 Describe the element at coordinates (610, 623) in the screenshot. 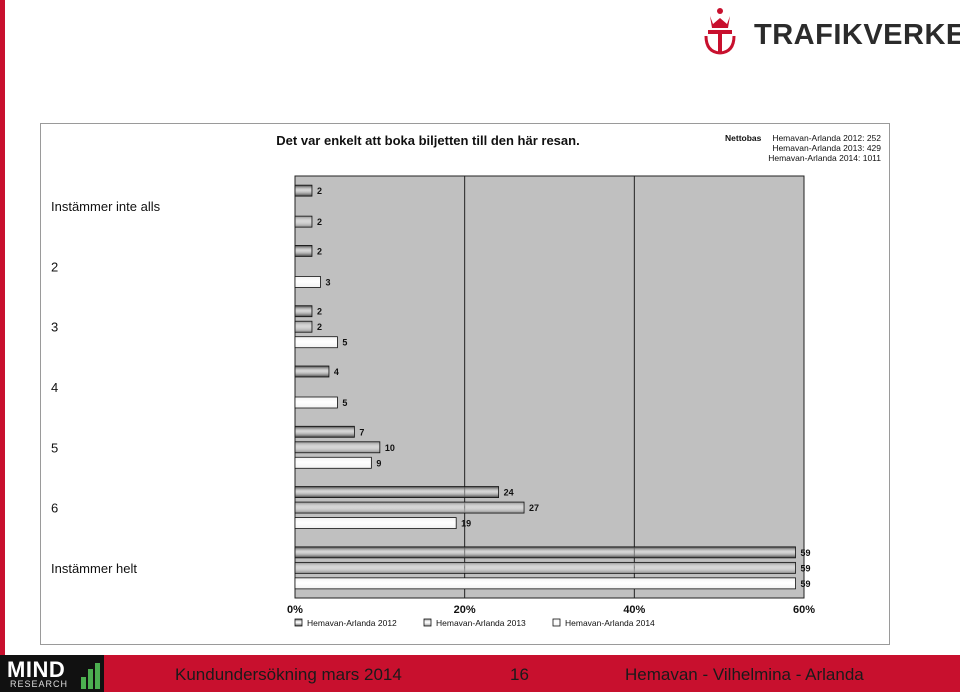

I see `legend-label: Hemavan-Arlanda 2014` at that location.